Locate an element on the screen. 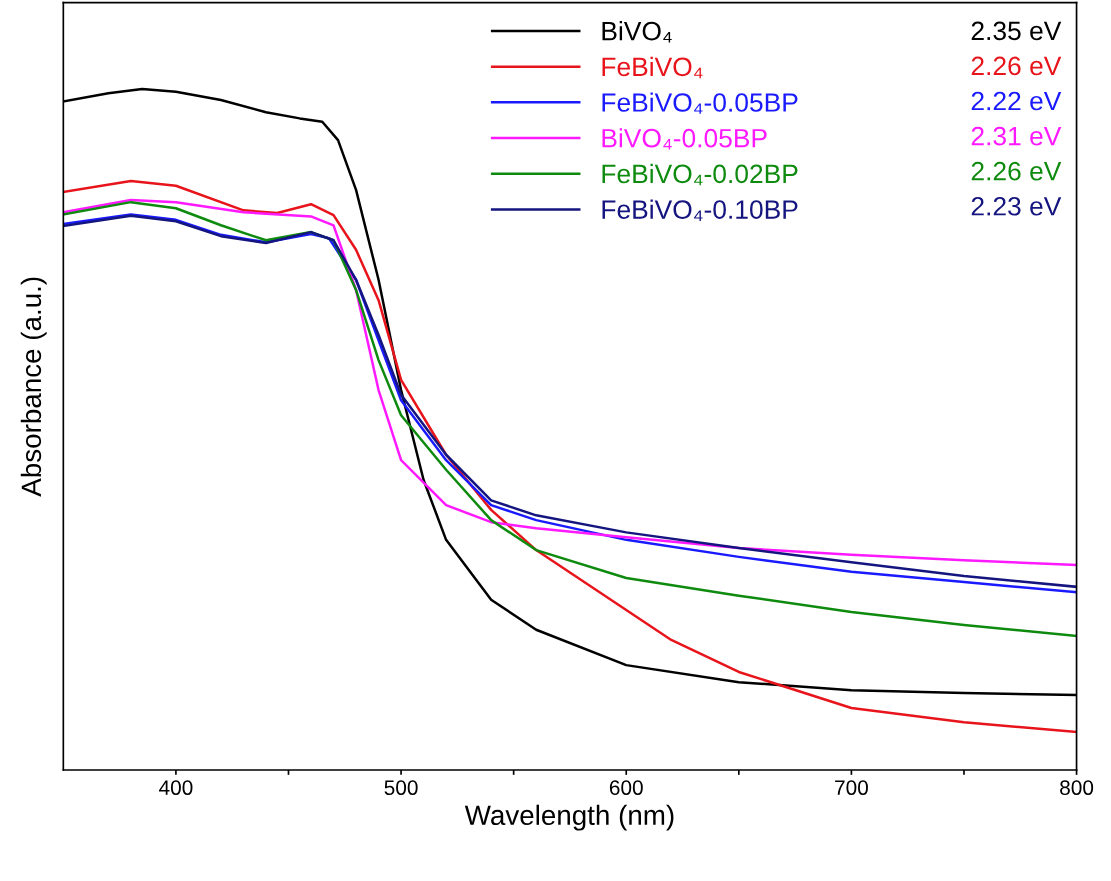  legend-label: BiVO₄ is located at coordinates (637, 32).